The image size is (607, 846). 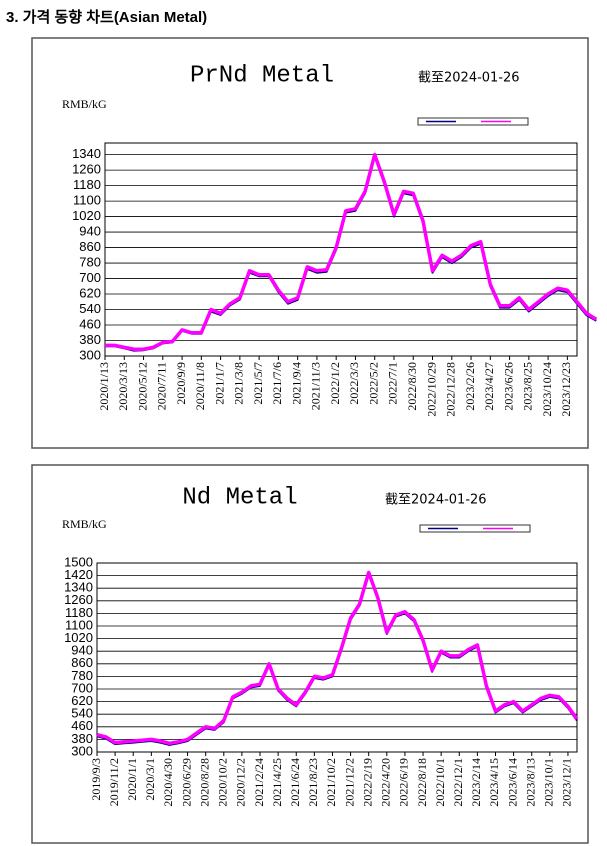 I want to click on x-tick-label: 2023/2/26, so click(x=470, y=386).